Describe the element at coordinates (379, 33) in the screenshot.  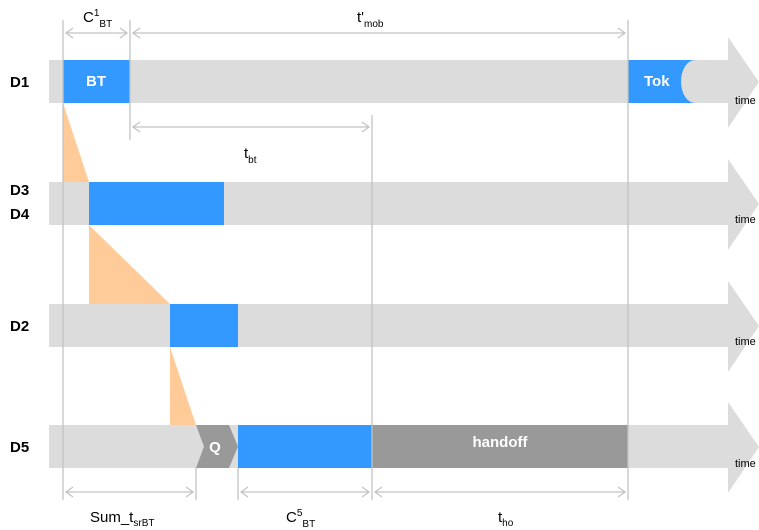
I see `tmob-arrow` at that location.